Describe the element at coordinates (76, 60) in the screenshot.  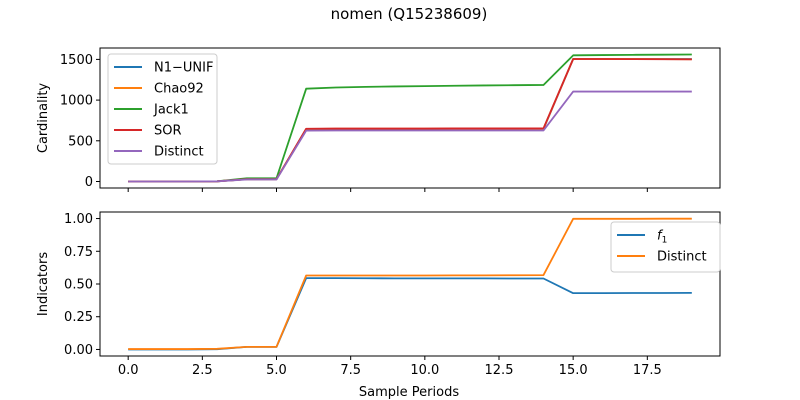
I see `y-tick-label: 1500` at that location.